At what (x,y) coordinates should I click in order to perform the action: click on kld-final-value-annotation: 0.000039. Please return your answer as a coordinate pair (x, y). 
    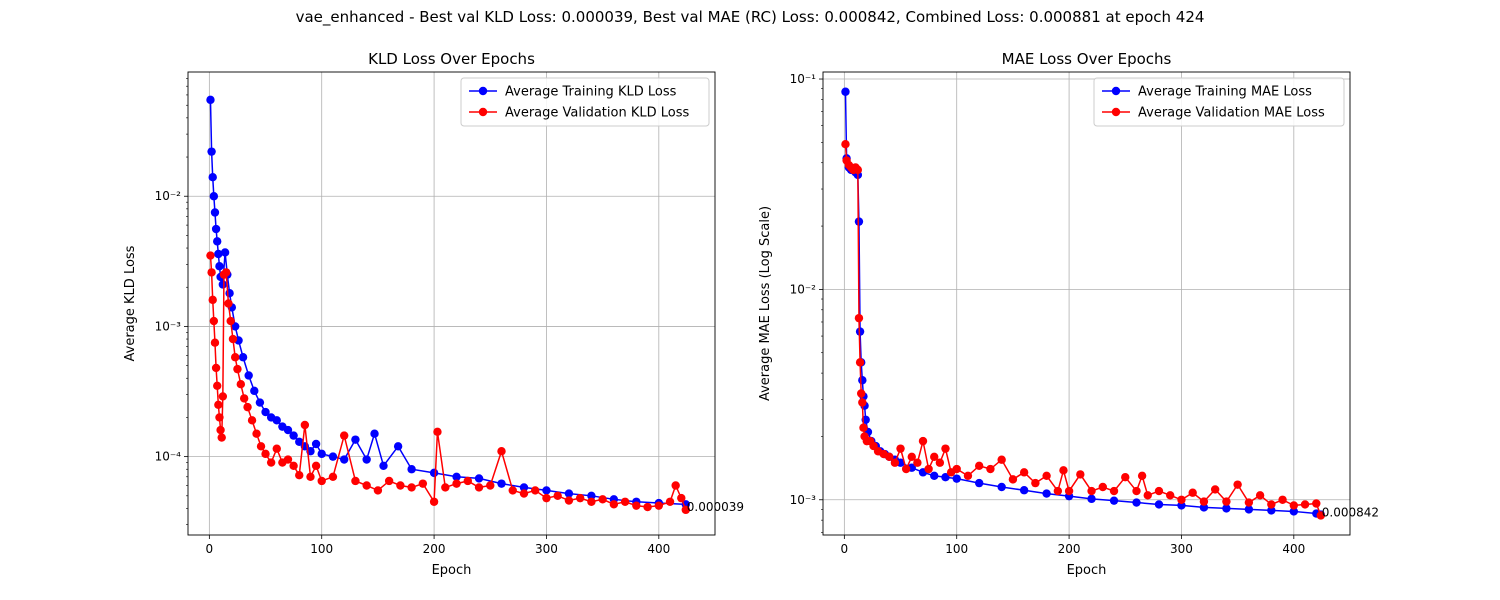
    Looking at the image, I should click on (715, 507).